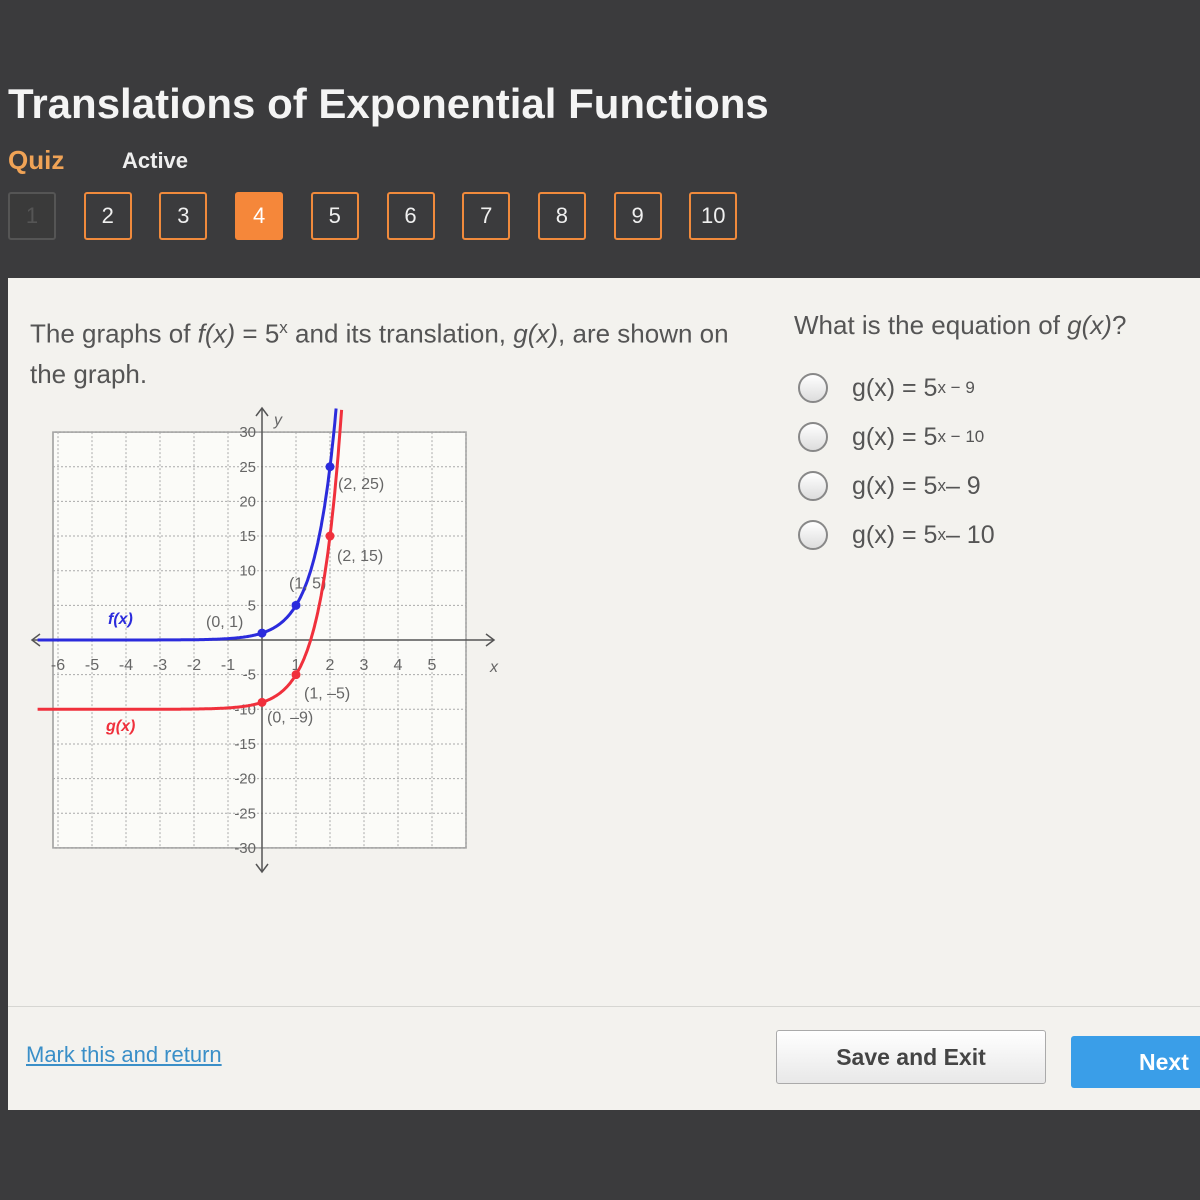 This screenshot has width=1200, height=1200. Describe the element at coordinates (1119, 325) in the screenshot. I see `ask-text: ?` at that location.